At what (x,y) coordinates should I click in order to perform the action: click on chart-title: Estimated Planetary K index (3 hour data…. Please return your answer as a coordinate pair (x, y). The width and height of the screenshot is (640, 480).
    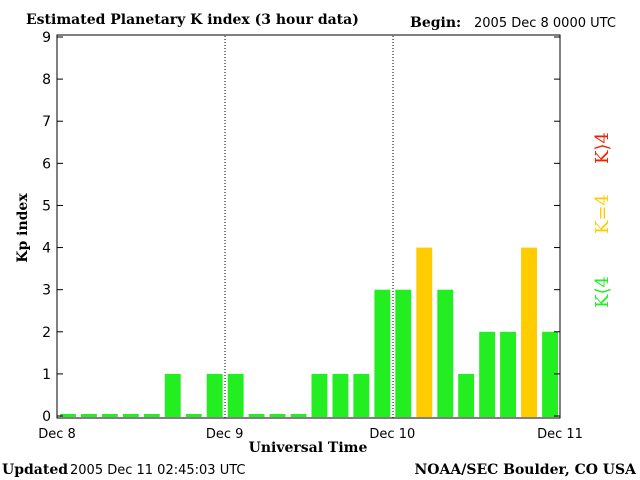
    Looking at the image, I should click on (192, 20).